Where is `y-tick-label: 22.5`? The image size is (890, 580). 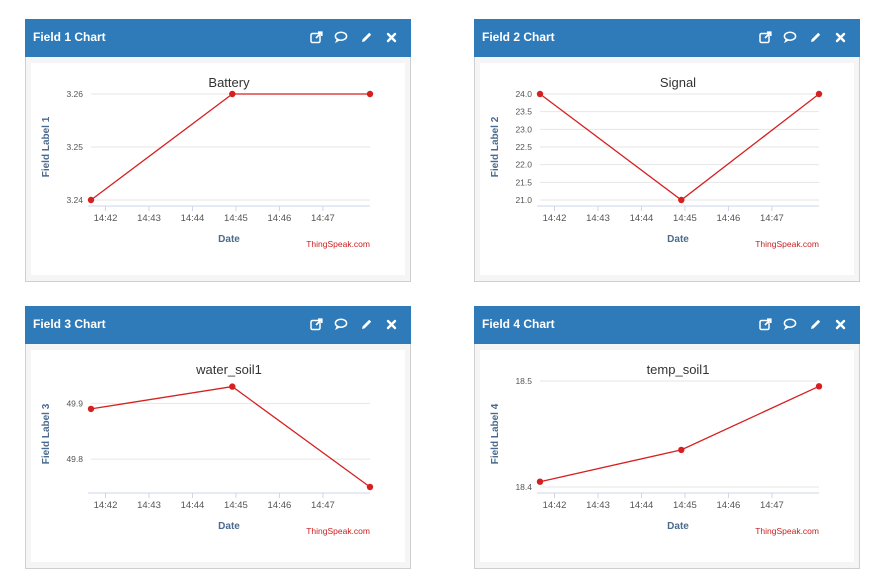 y-tick-label: 22.5 is located at coordinates (523, 147).